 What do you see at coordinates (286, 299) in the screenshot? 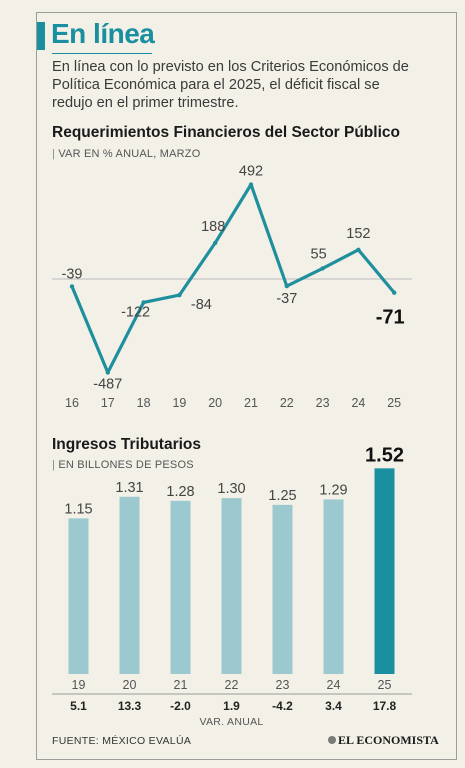
I see `data-label: -37` at bounding box center [286, 299].